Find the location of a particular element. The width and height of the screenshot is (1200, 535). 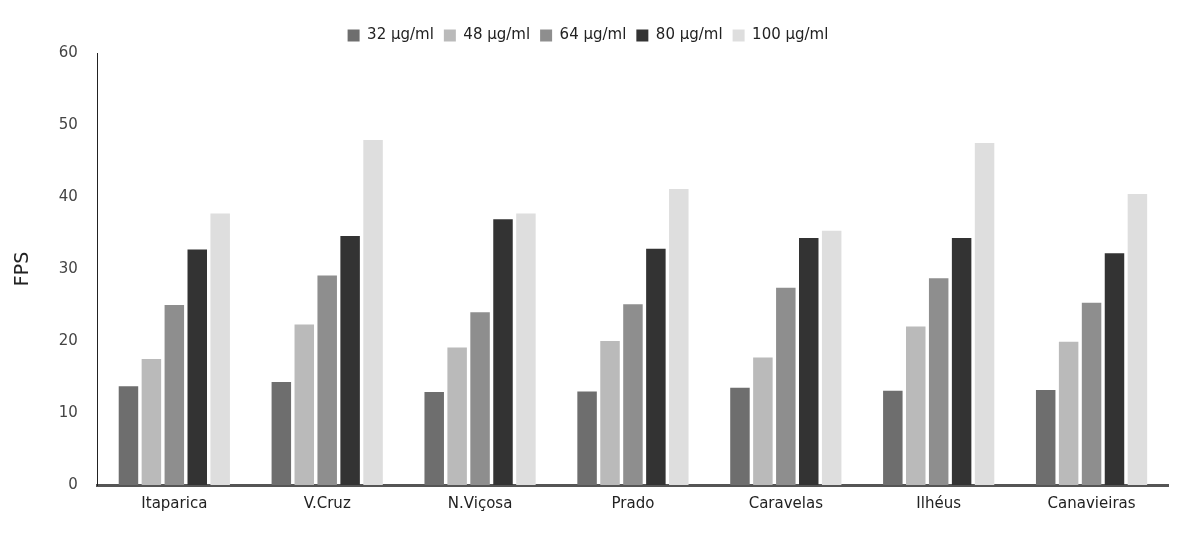

y-tick-label: 40 is located at coordinates (68, 195).